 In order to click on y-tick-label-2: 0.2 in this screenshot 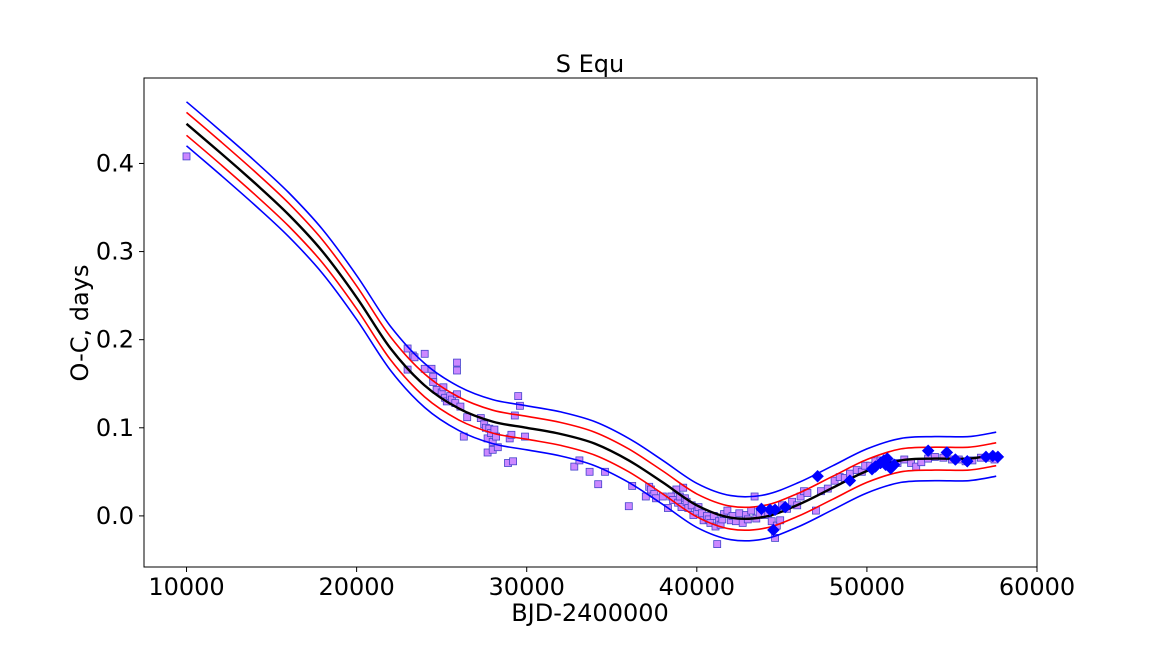, I will do `click(115, 340)`.